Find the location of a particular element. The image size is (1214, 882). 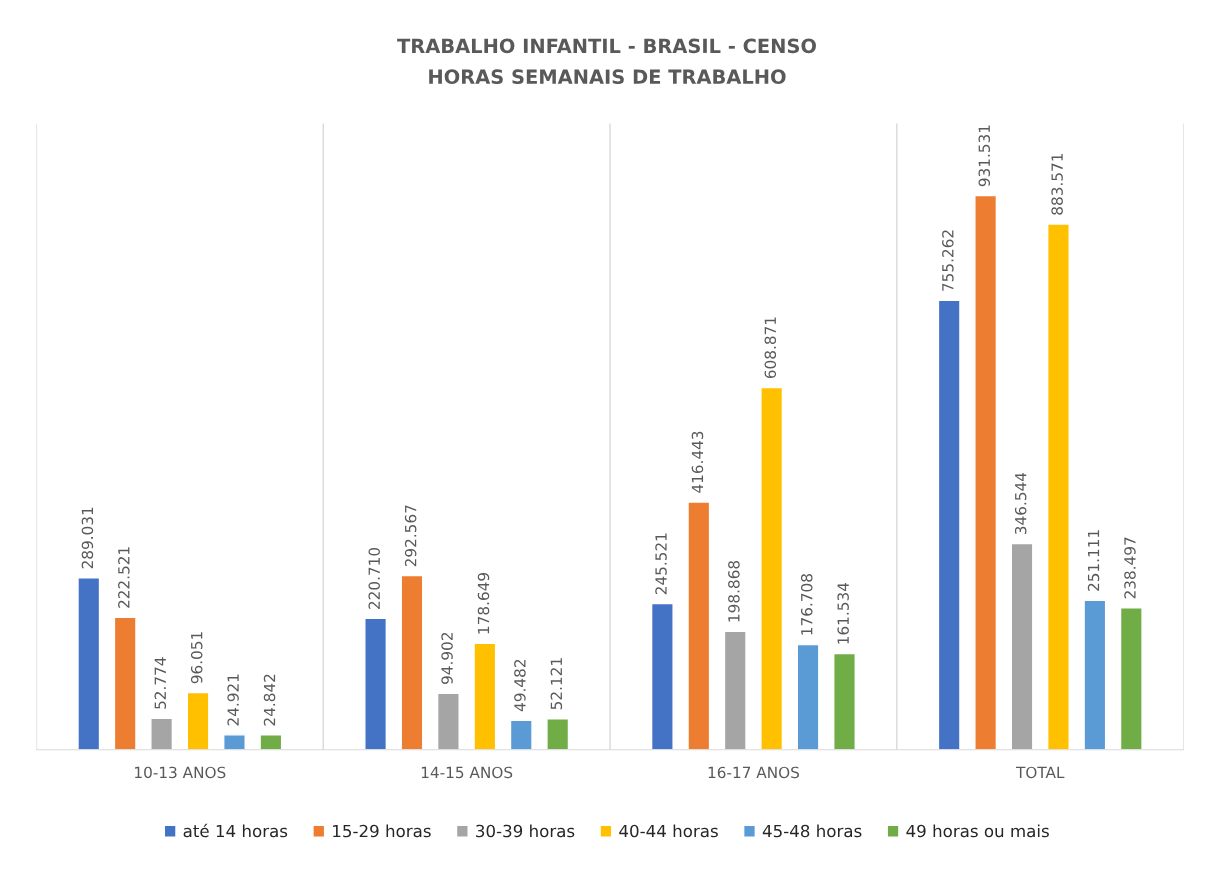

legend-label: 30-39 horas is located at coordinates (525, 831).